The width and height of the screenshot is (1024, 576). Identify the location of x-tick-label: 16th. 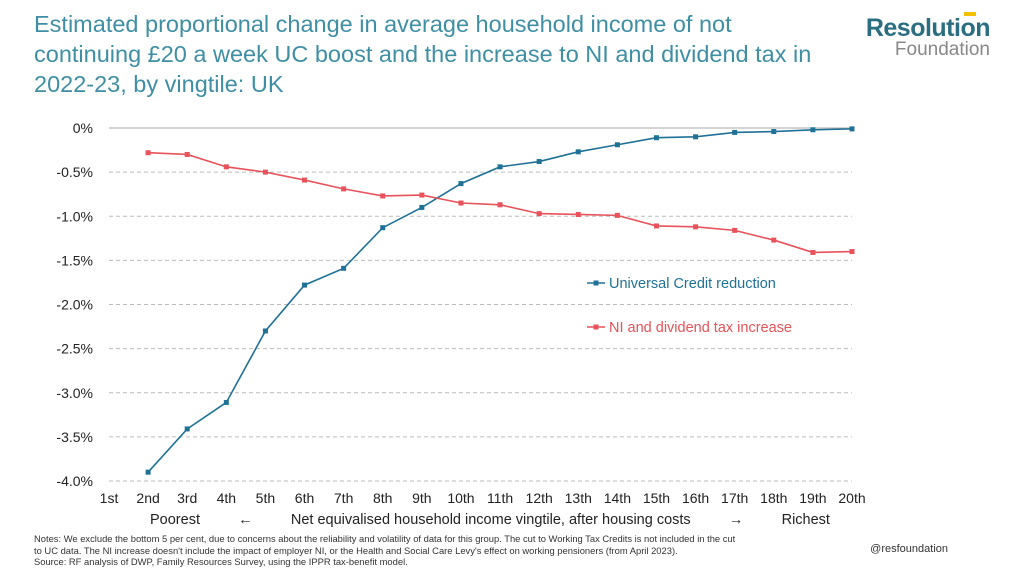
(695, 498).